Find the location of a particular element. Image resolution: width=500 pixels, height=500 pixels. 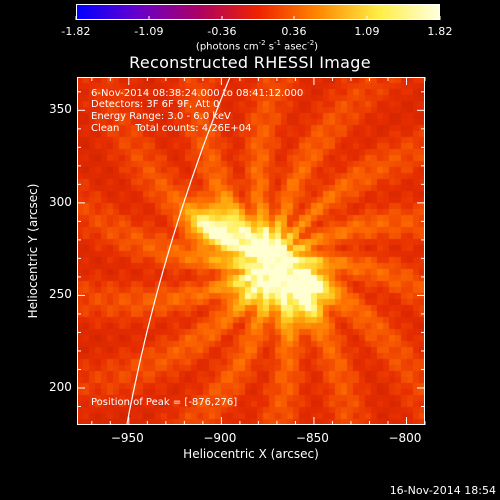

colorbar-ticks is located at coordinates (258, 18).